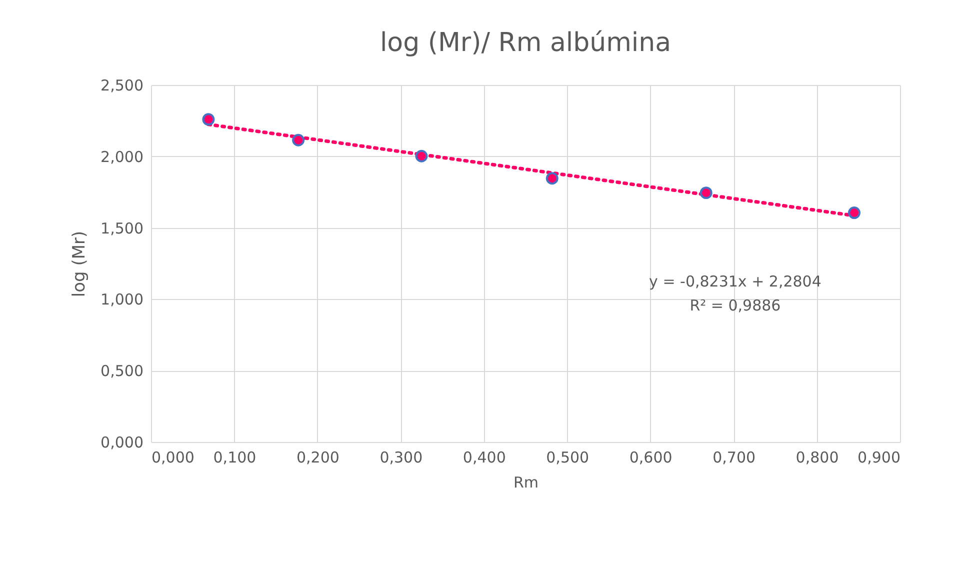 This screenshot has width=957, height=581. Describe the element at coordinates (234, 457) in the screenshot. I see `x-tick-label: 0,100` at that location.